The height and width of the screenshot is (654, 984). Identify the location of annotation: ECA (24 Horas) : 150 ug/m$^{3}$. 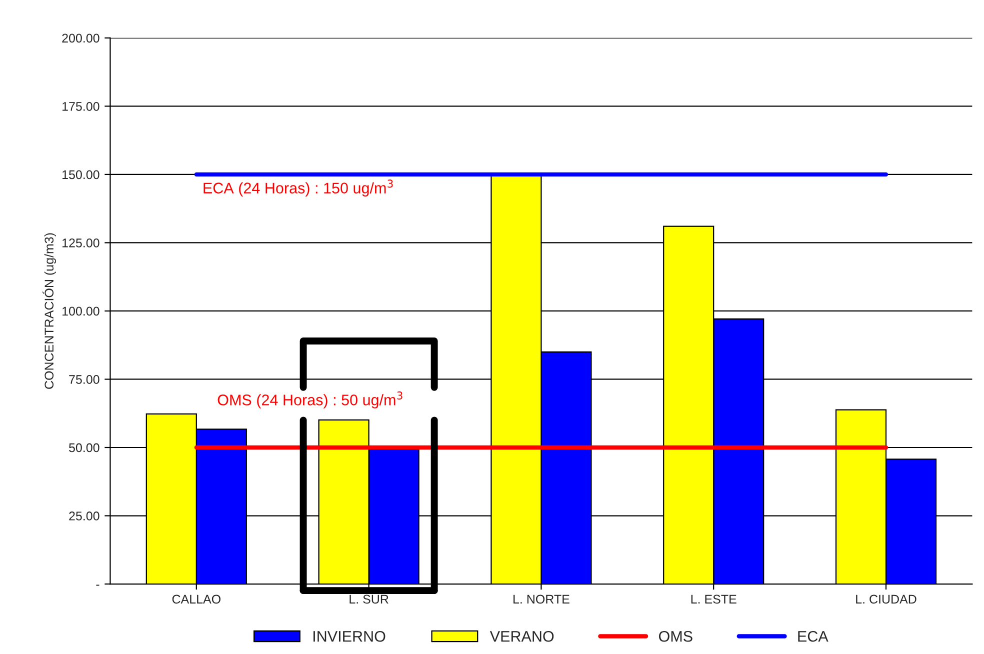
(298, 188).